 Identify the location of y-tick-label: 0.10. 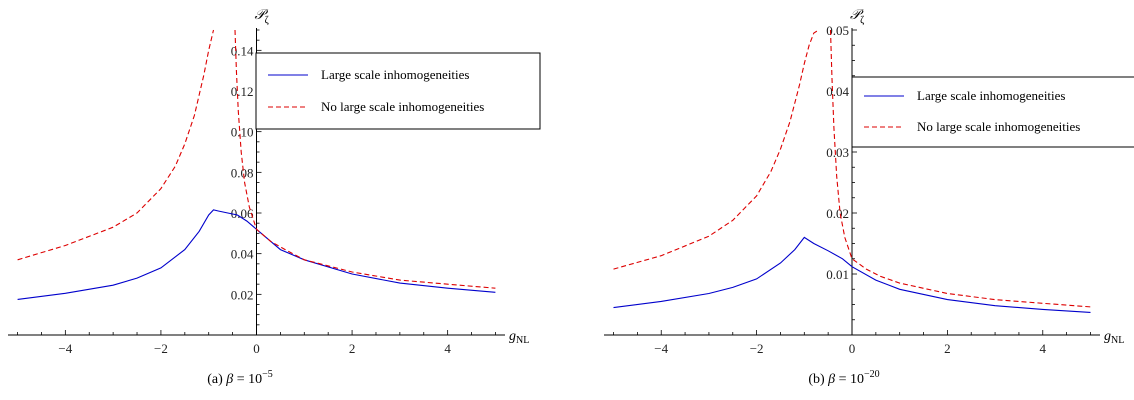
(242, 132).